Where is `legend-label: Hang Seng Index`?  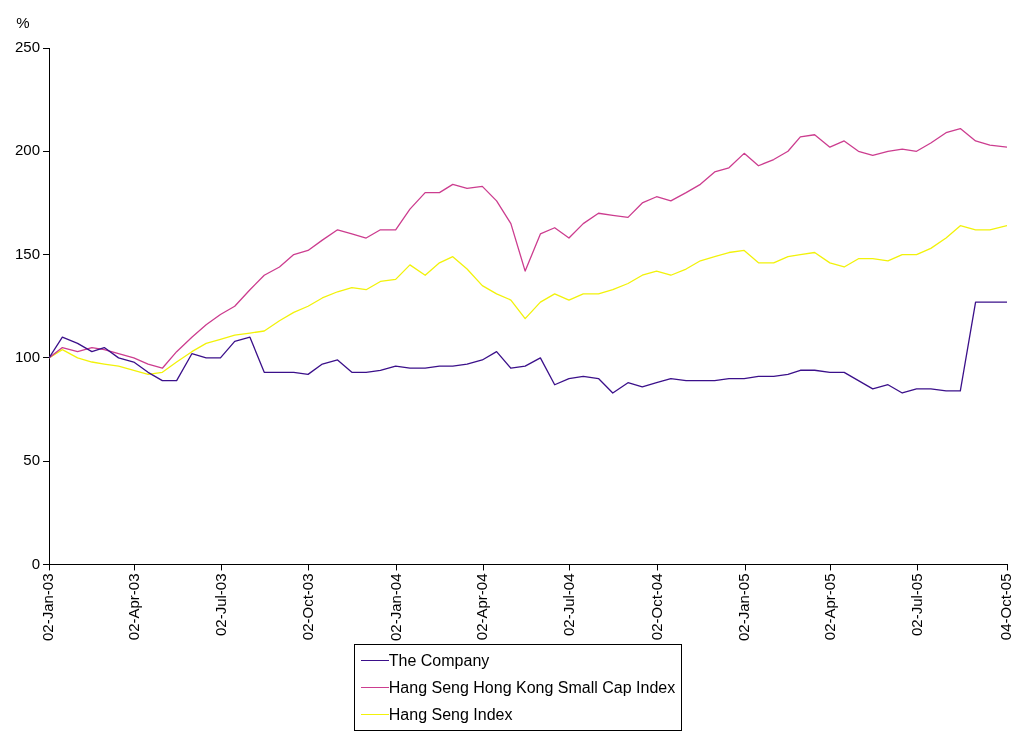 legend-label: Hang Seng Index is located at coordinates (450, 714).